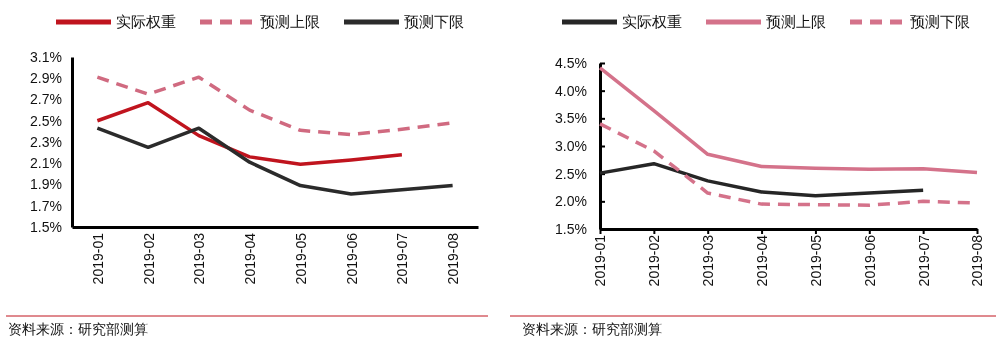  Describe the element at coordinates (46, 56) in the screenshot. I see `y-tick-label: 3.1%` at that location.